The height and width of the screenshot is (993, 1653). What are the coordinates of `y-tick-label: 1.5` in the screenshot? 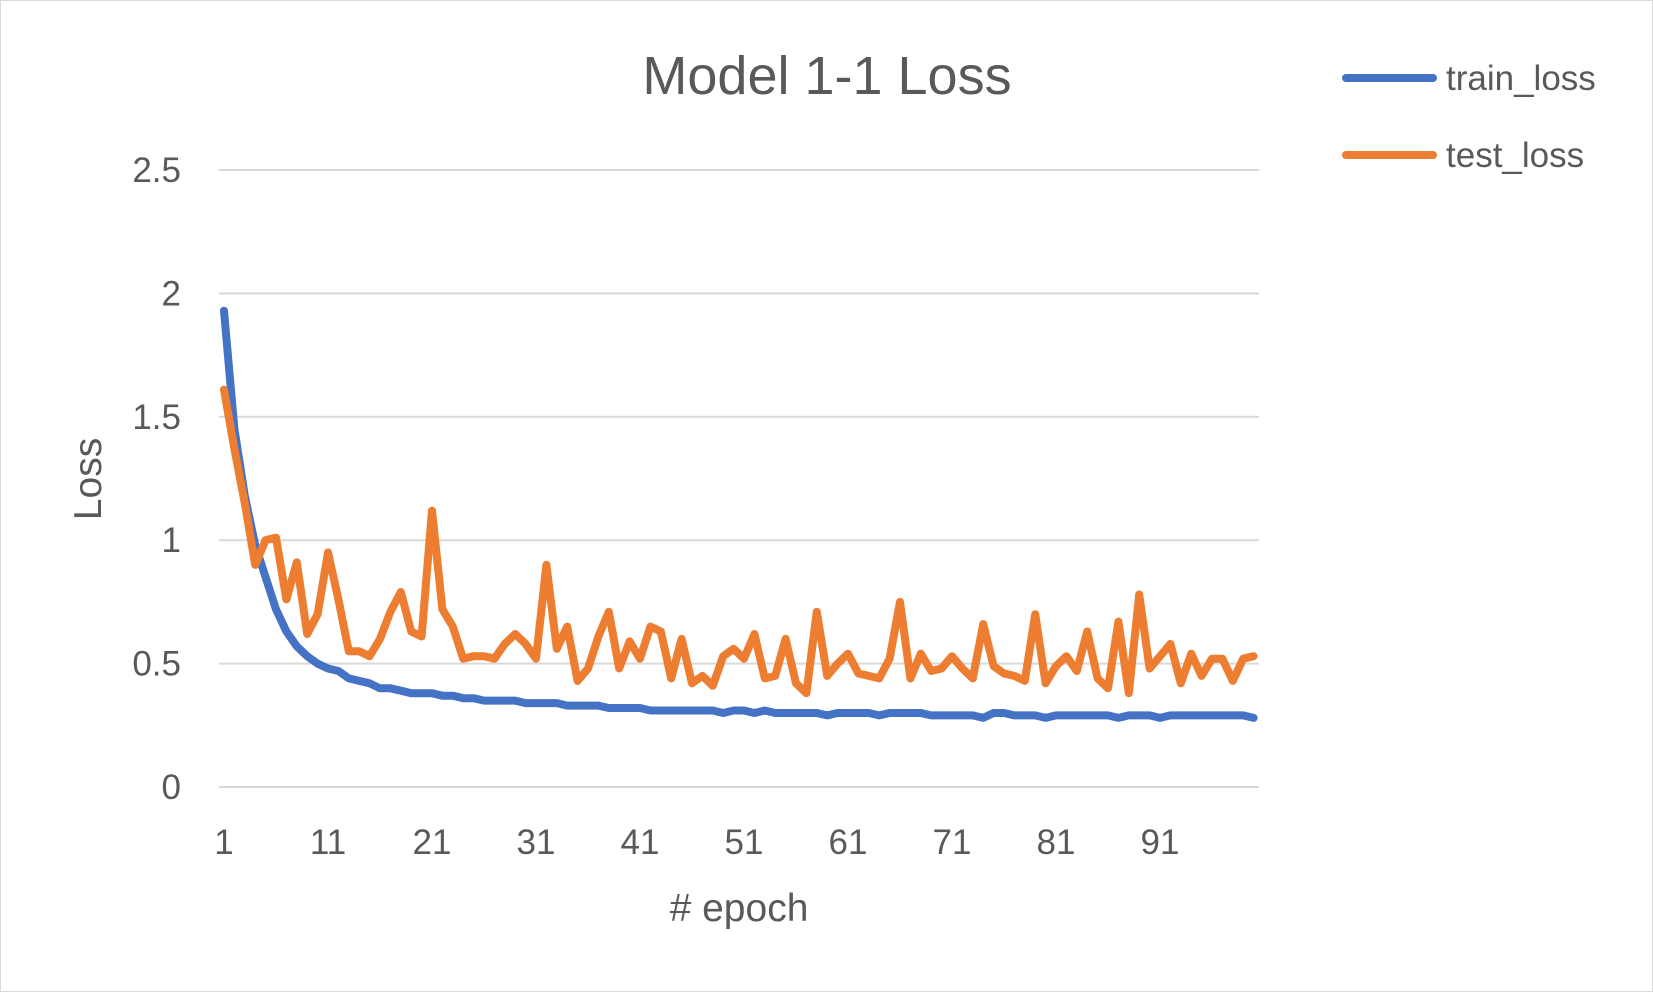 It's located at (156, 417).